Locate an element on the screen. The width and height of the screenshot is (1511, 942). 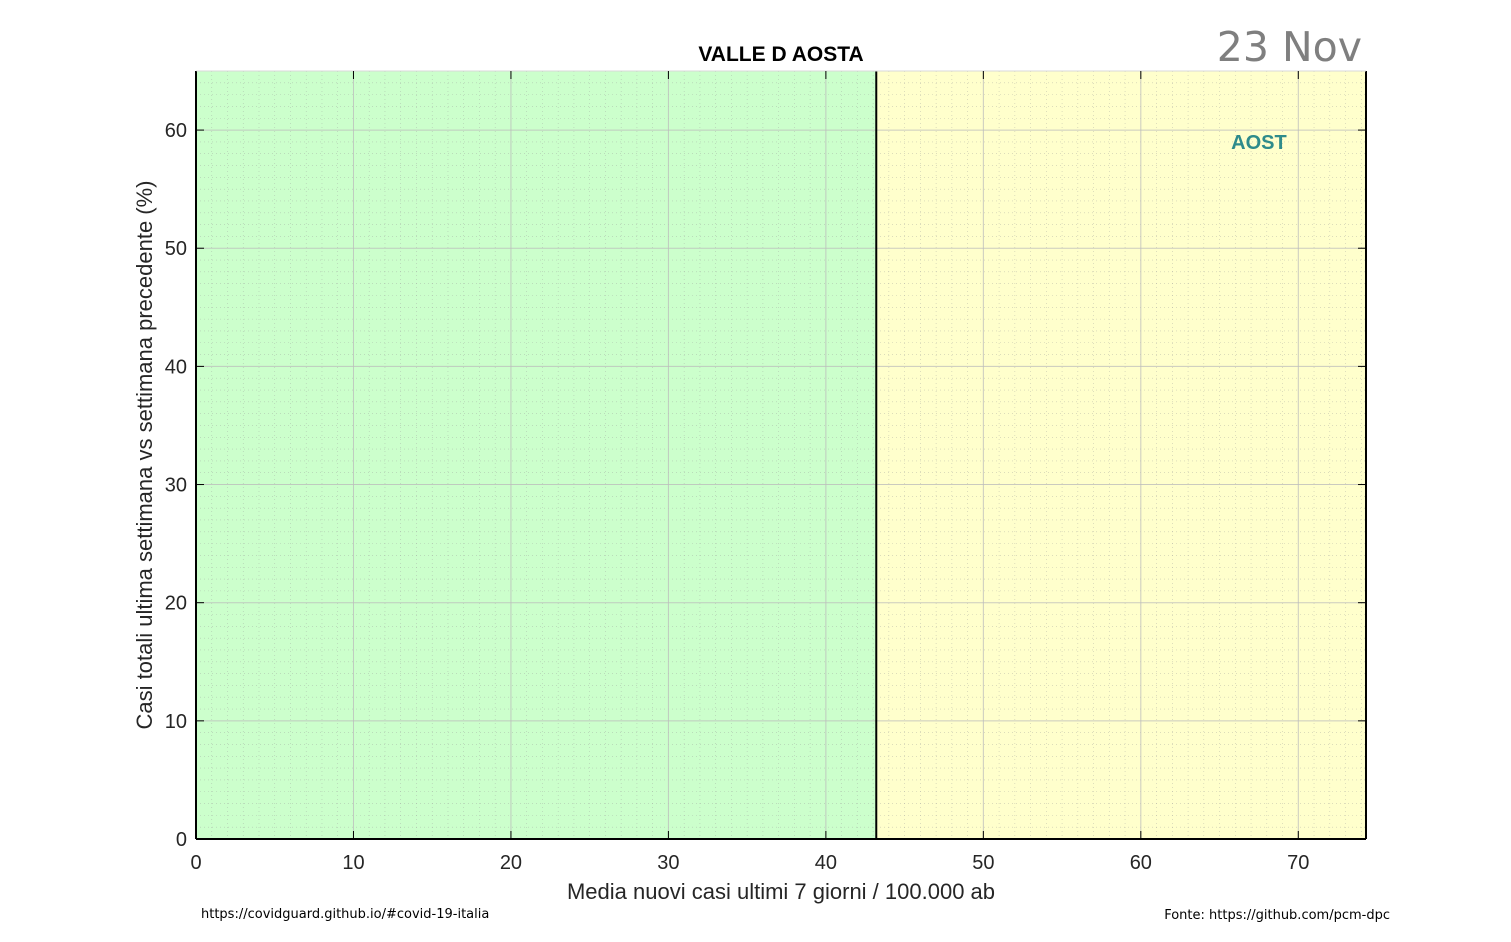
x-tick-label: 40 is located at coordinates (826, 863).